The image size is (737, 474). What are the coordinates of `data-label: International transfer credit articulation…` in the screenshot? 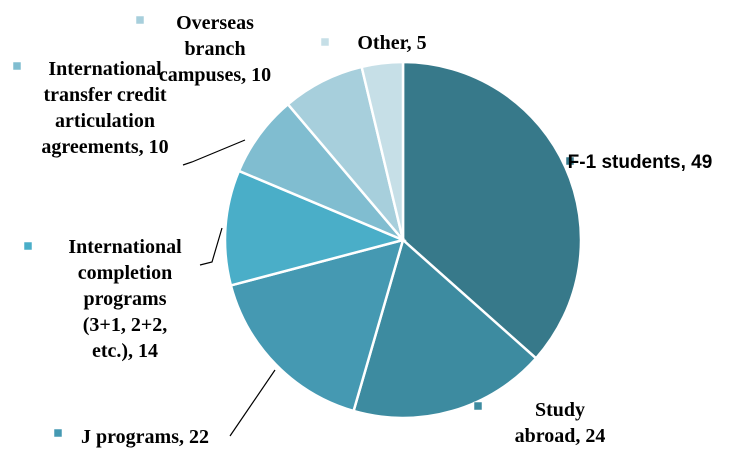 It's located at (104, 108).